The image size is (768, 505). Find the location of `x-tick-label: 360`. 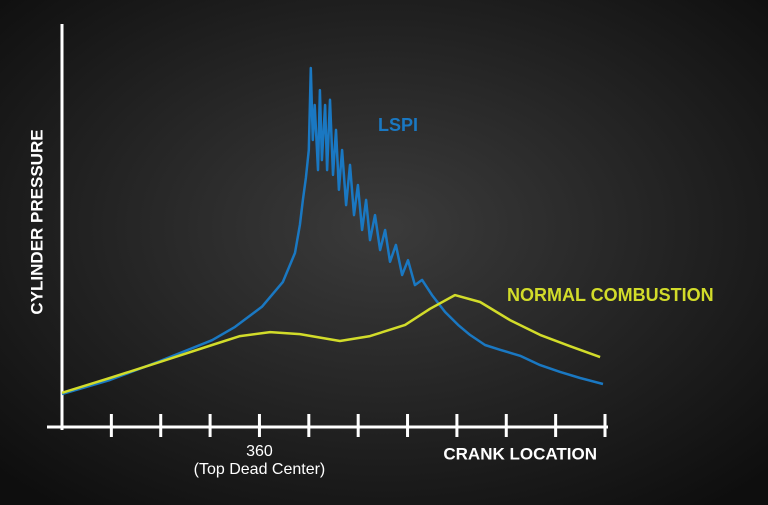

x-tick-label: 360 is located at coordinates (259, 451).